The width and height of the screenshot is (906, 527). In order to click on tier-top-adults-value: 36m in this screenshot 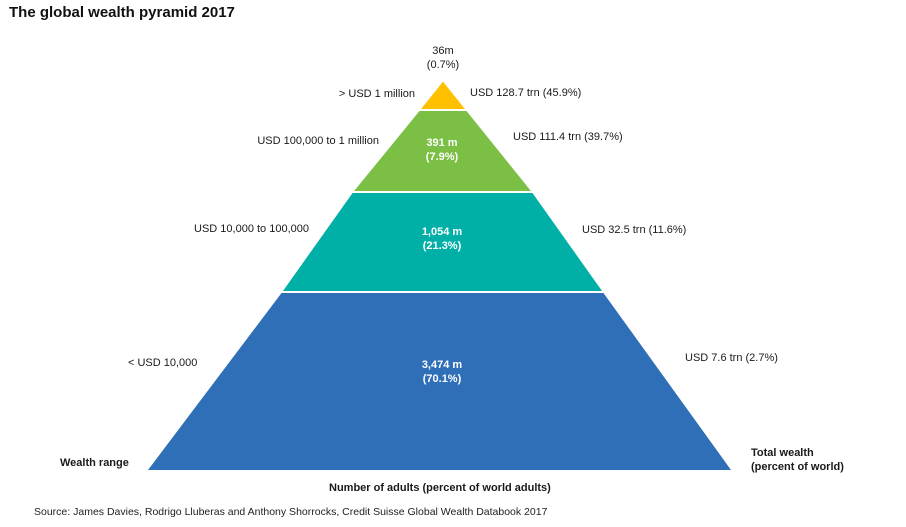, I will do `click(443, 51)`.